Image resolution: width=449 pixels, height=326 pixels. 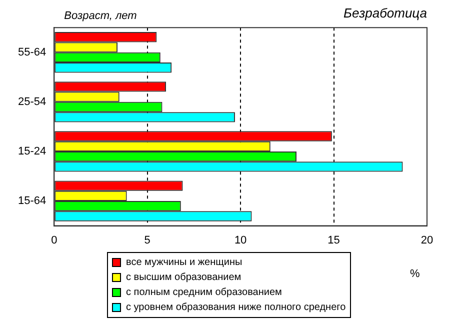 I want to click on chart-title: Безработица, so click(x=385, y=12).